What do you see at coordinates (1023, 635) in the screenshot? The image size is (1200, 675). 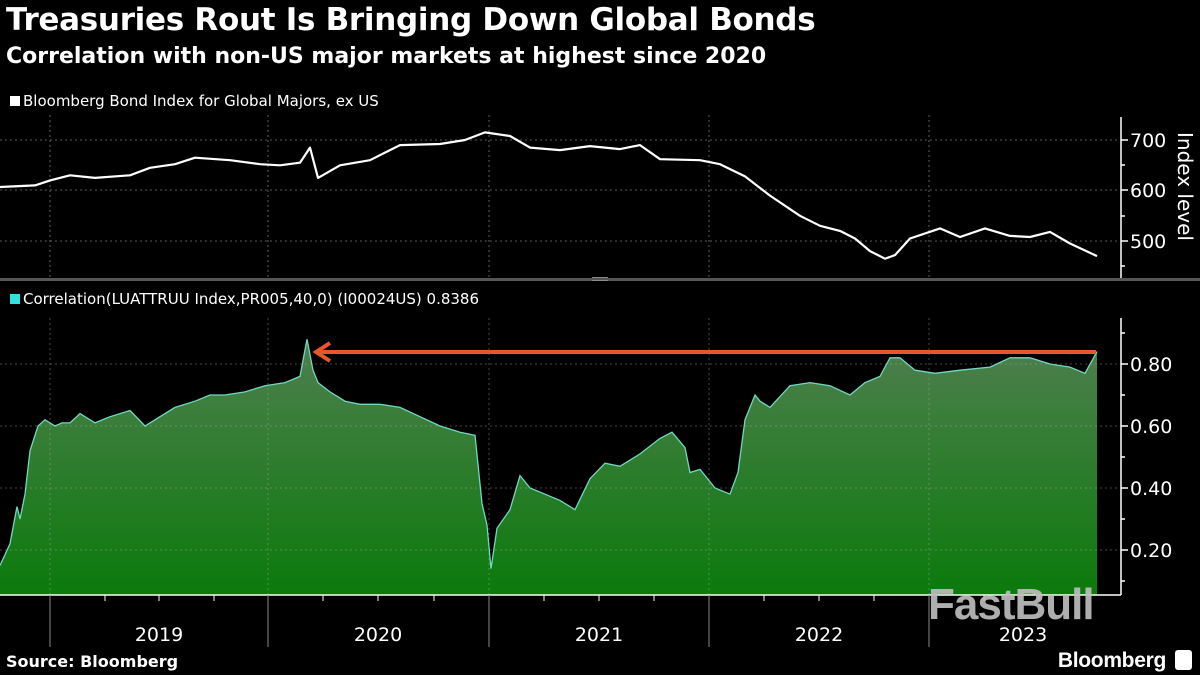 I see `x-label-2023: 2023` at bounding box center [1023, 635].